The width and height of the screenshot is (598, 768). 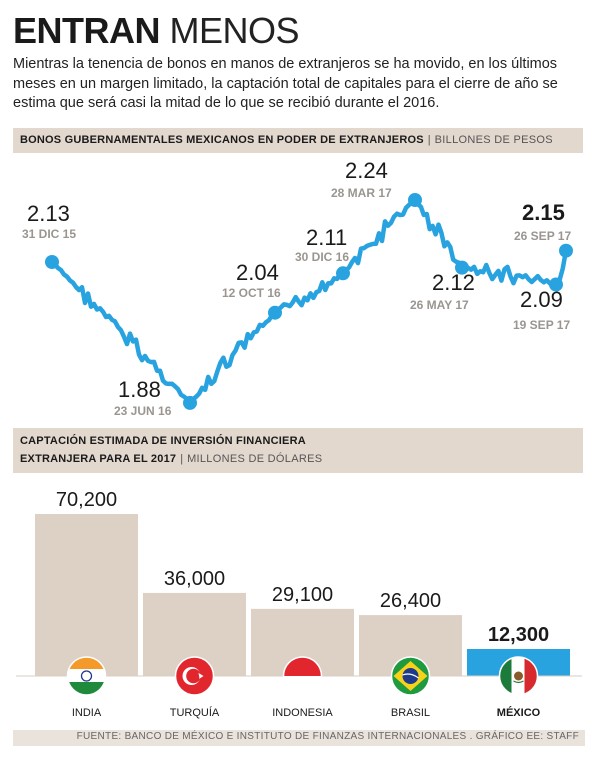 What do you see at coordinates (453, 282) in the screenshot?
I see `point-value-label: 2.12` at bounding box center [453, 282].